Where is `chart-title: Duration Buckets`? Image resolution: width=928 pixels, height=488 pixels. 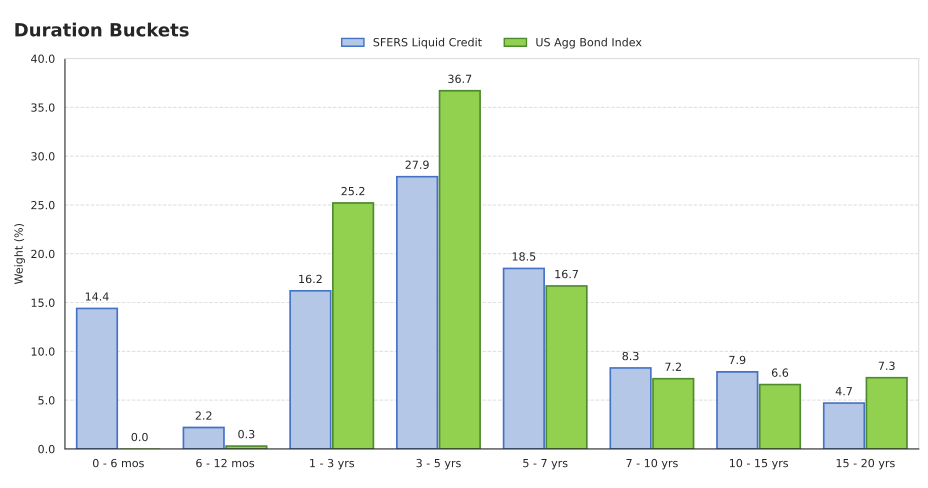
chart-title: Duration Buckets is located at coordinates (102, 29).